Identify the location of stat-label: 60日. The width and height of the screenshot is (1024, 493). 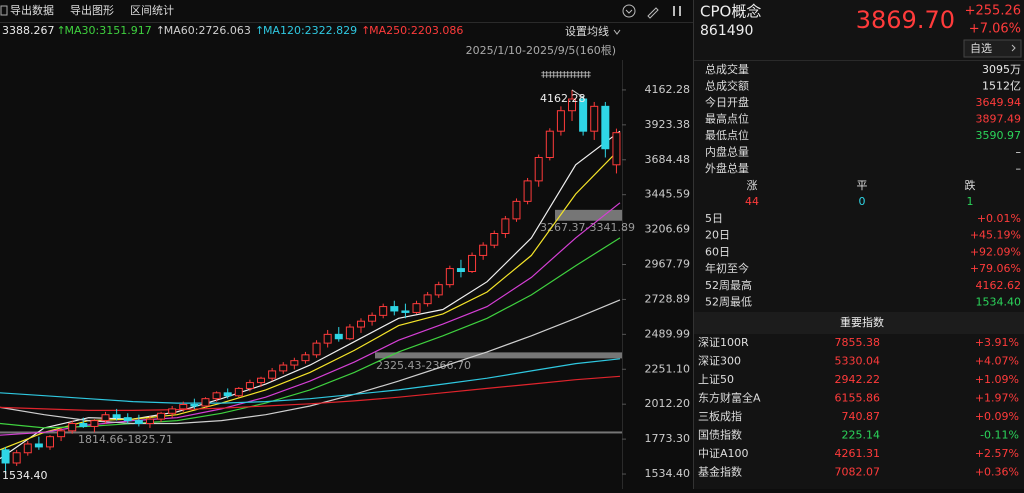
(717, 251).